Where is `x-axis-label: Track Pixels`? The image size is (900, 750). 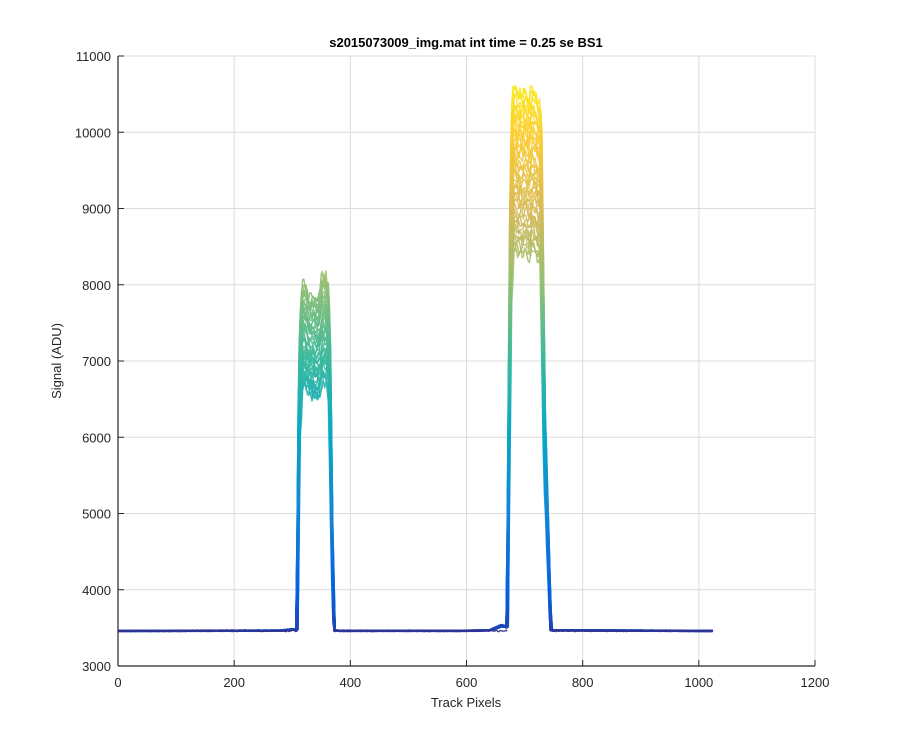
x-axis-label: Track Pixels is located at coordinates (466, 702).